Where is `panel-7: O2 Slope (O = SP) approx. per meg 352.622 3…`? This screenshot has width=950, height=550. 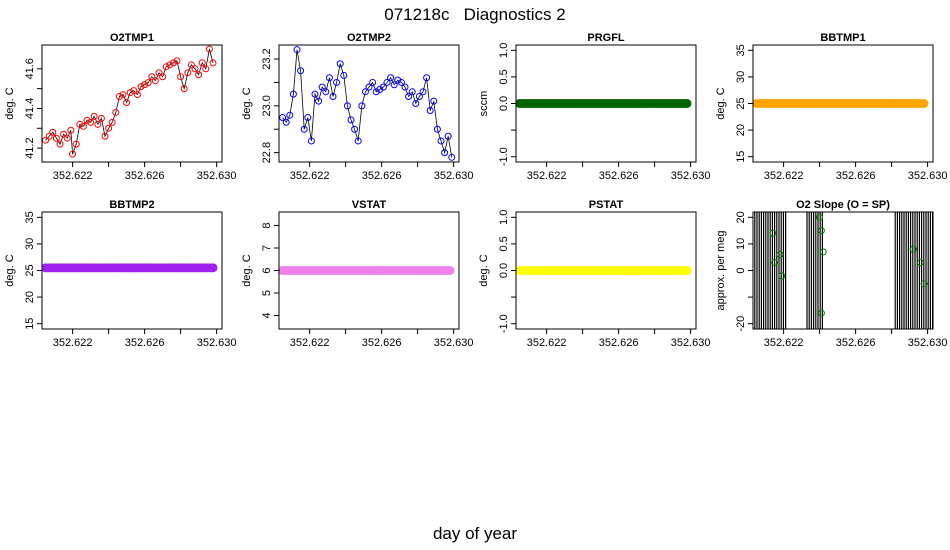 panel-7: O2 Slope (O = SP) approx. per meg 352.622 3… is located at coordinates (831, 274).